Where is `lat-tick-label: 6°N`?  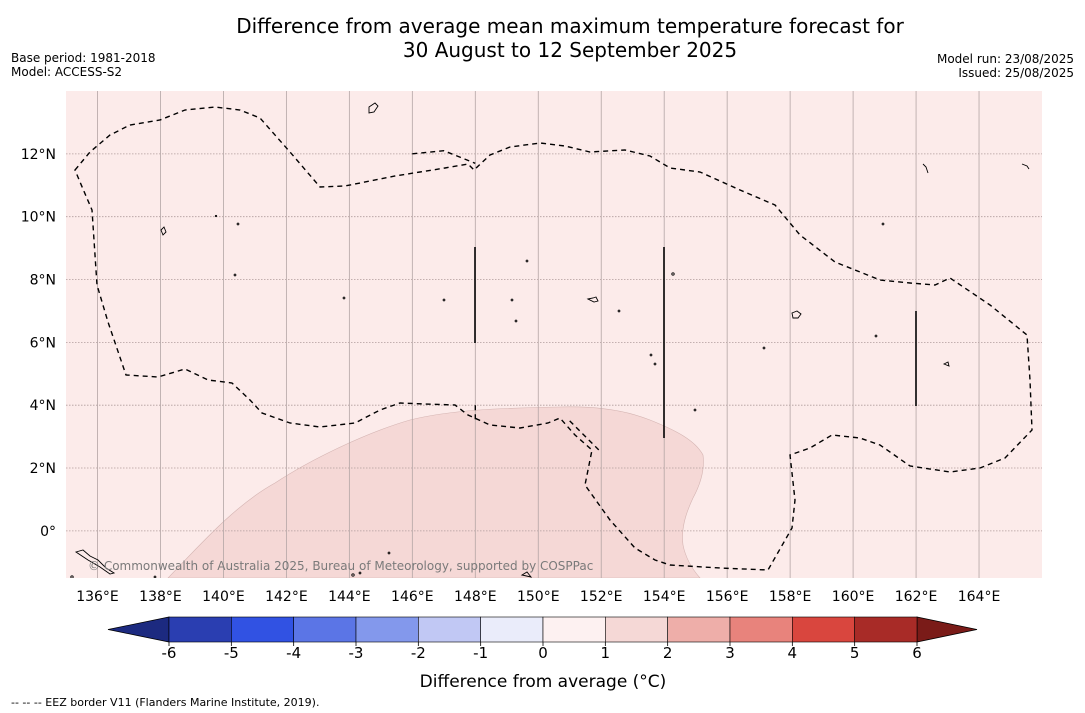 lat-tick-label: 6°N is located at coordinates (43, 343).